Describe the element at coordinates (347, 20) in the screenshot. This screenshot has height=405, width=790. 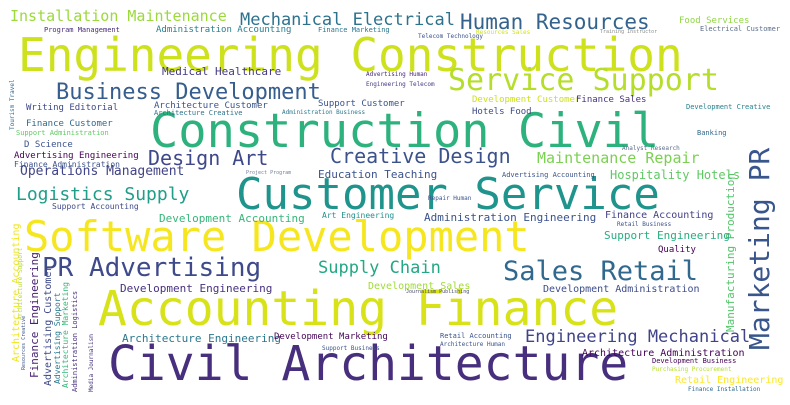
I see `word: Mechanical Electrical` at that location.